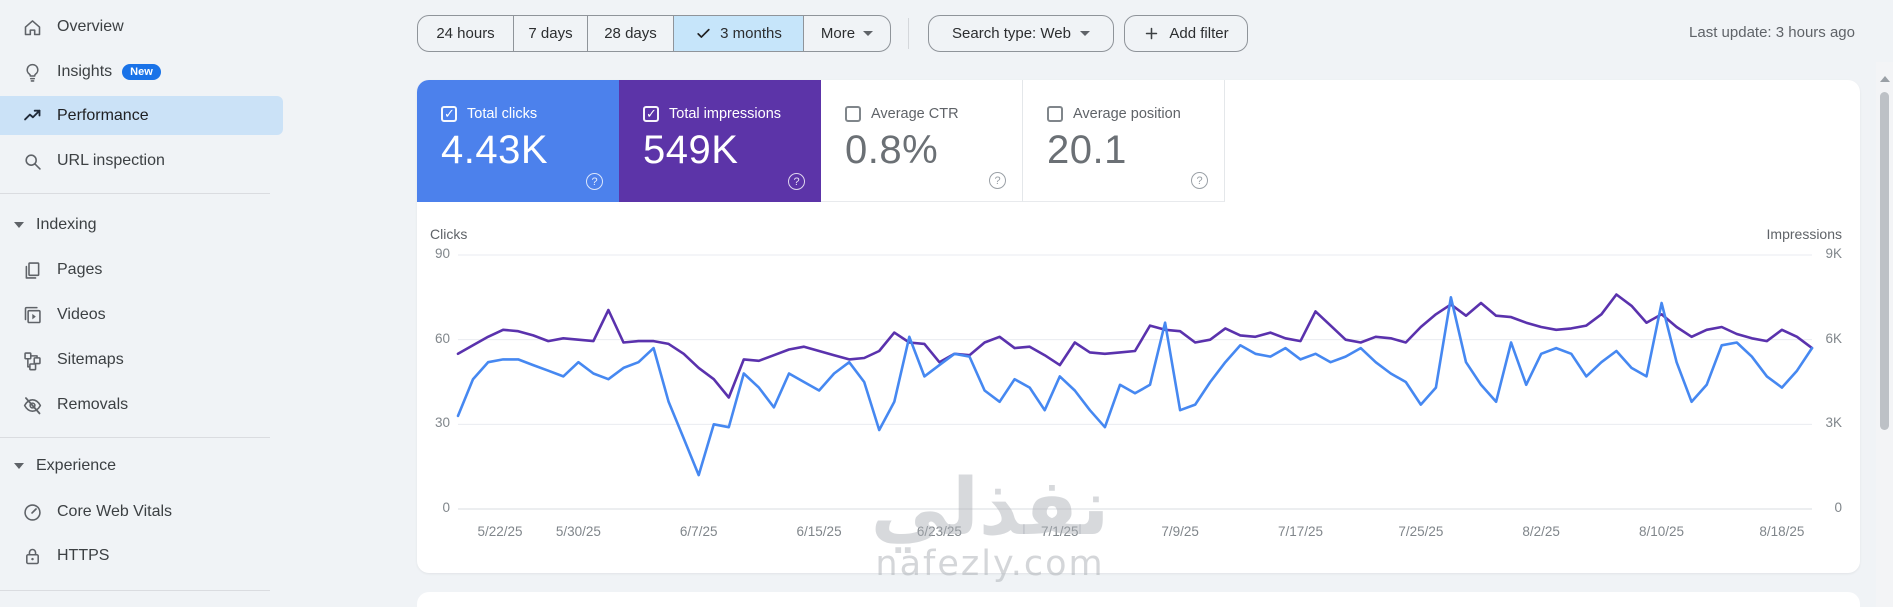 The width and height of the screenshot is (1893, 607). What do you see at coordinates (1011, 33) in the screenshot?
I see `search-type-label: Search type: Web` at bounding box center [1011, 33].